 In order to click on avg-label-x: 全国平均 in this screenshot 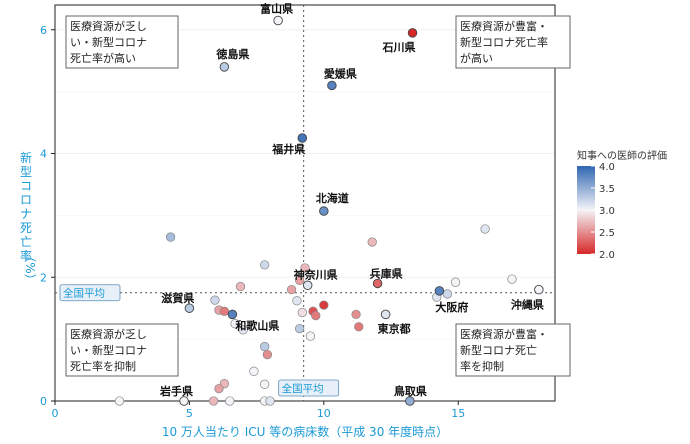, I will do `click(303, 388)`.